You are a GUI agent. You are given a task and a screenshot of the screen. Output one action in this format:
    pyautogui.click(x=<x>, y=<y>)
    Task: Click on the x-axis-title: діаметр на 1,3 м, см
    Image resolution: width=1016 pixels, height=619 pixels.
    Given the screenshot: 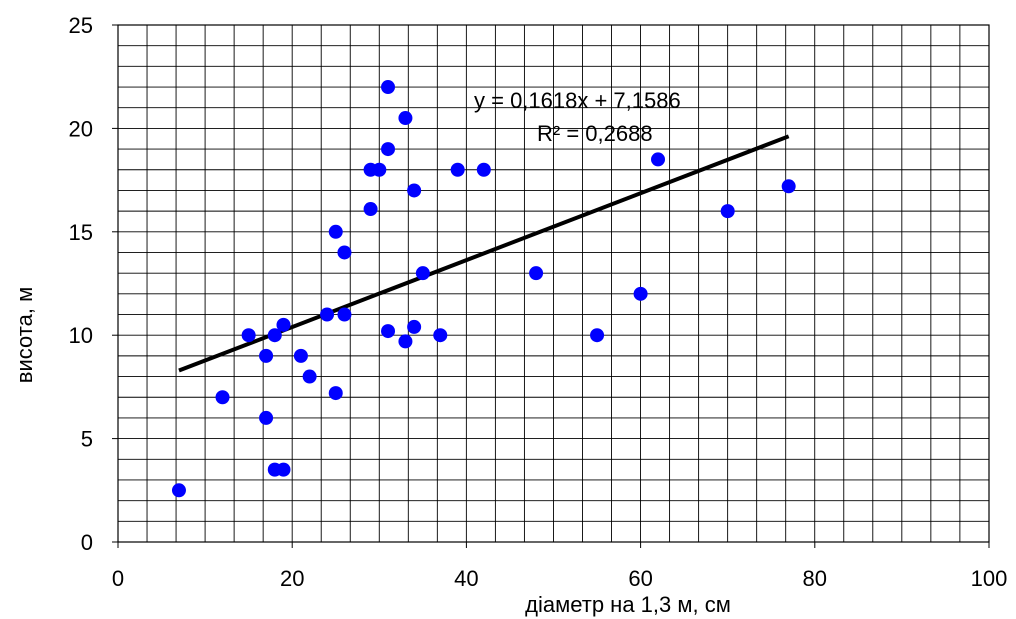 What is the action you would take?
    pyautogui.click(x=628, y=604)
    